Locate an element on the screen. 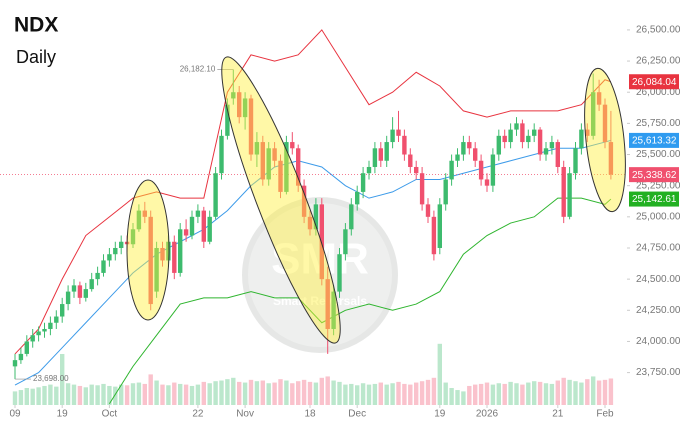  x-tick-label: Dec is located at coordinates (357, 414).